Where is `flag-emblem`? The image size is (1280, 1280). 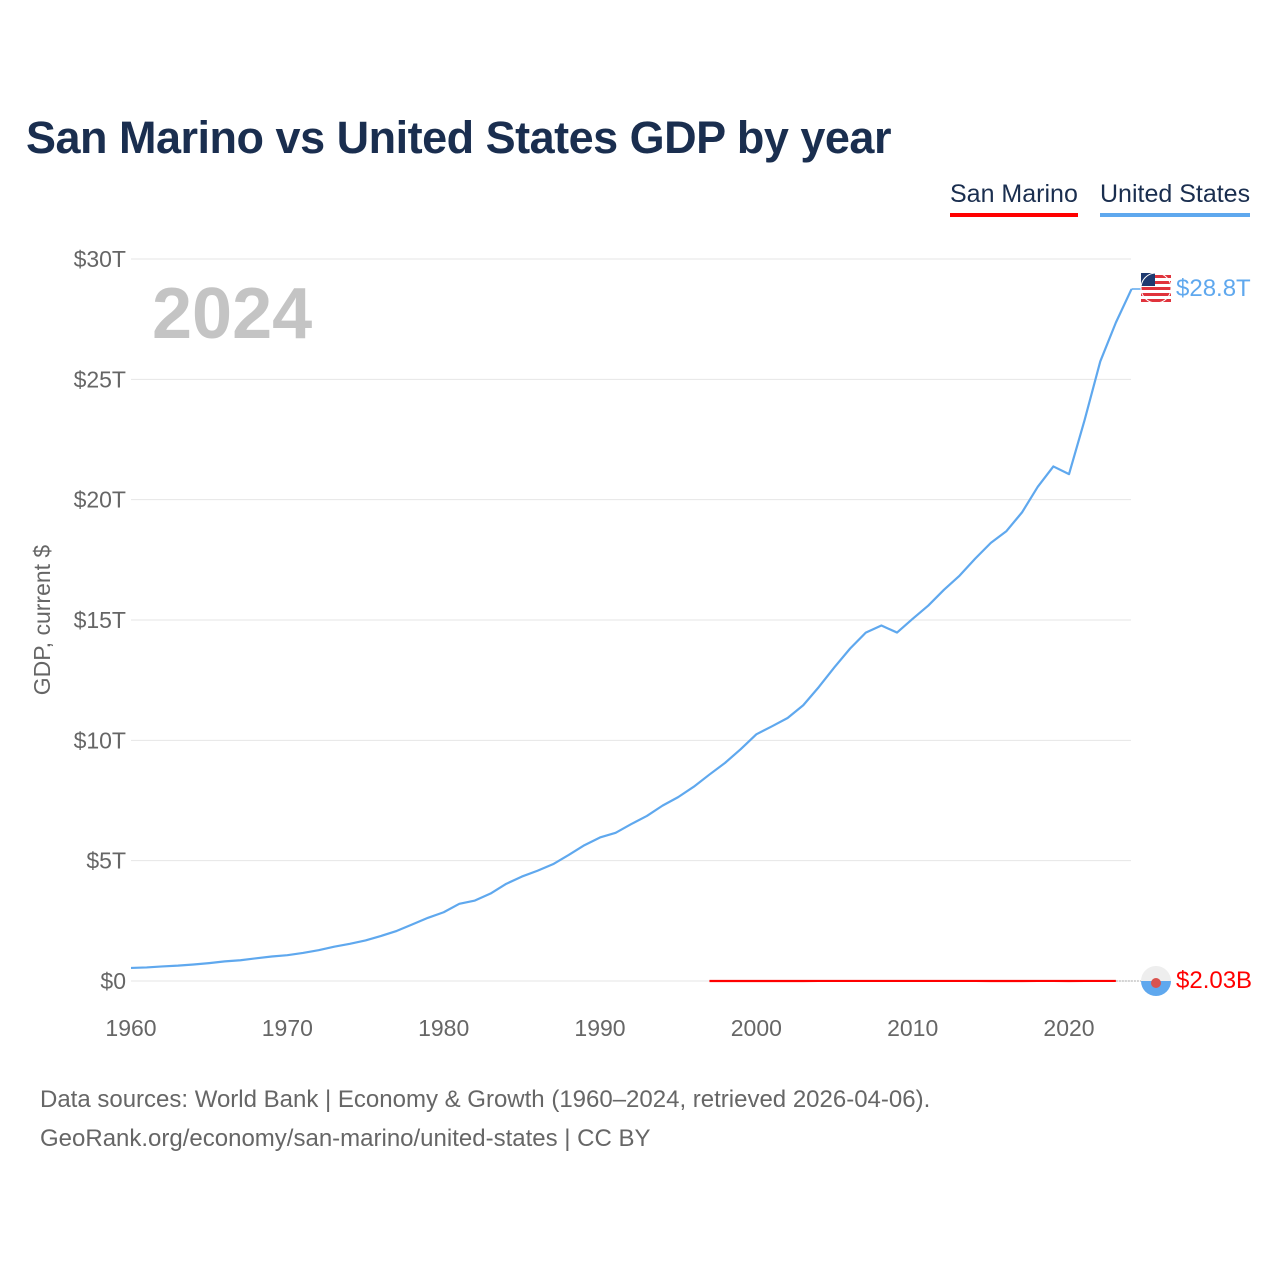 flag-emblem is located at coordinates (1156, 983).